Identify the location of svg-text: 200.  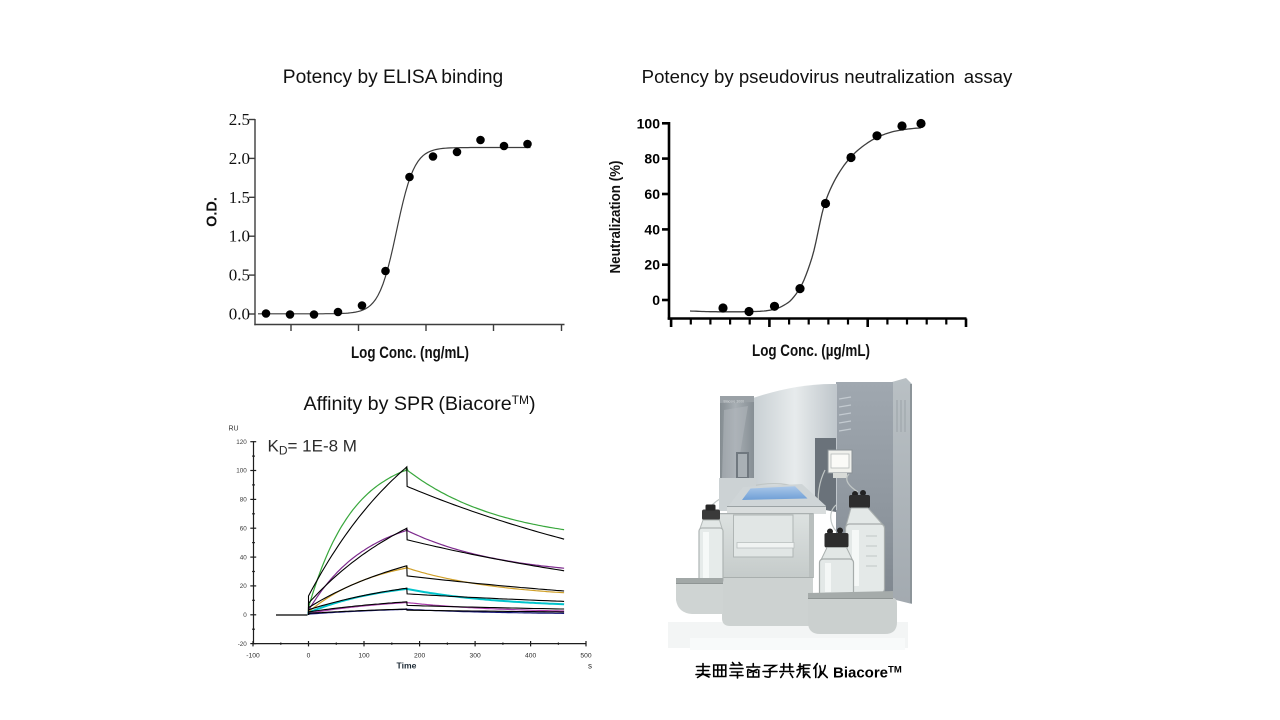
(419, 656).